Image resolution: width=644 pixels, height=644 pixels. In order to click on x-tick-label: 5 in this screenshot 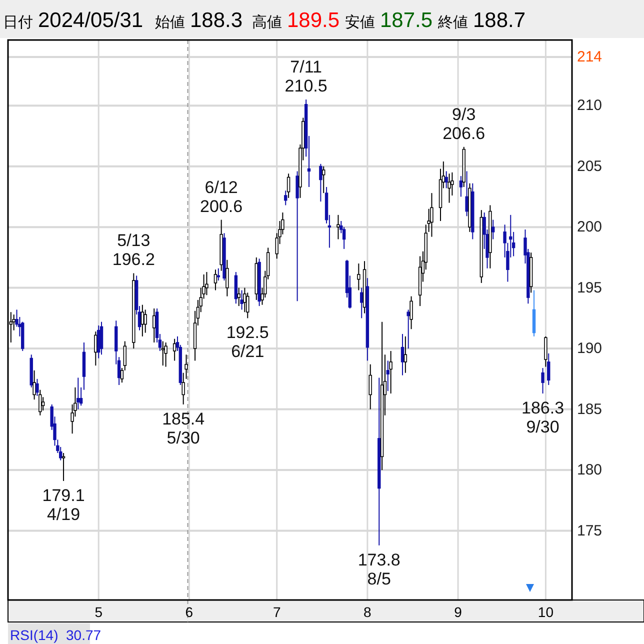, I will do `click(98, 612)`.